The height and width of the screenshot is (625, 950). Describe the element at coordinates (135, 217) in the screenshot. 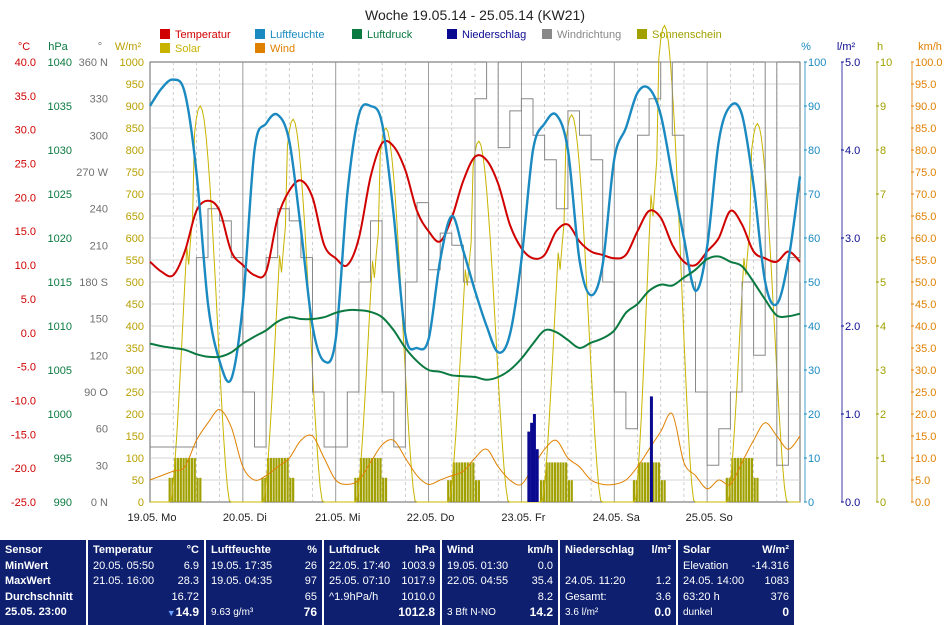

I see `solar-tick-label: 650` at that location.